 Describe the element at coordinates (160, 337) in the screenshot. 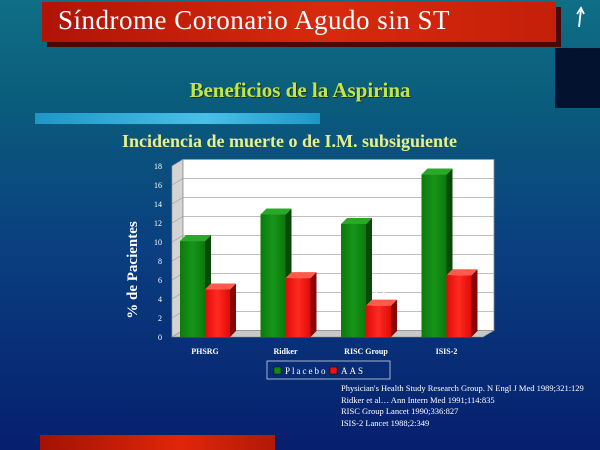

I see `y-tick-label: 0` at that location.